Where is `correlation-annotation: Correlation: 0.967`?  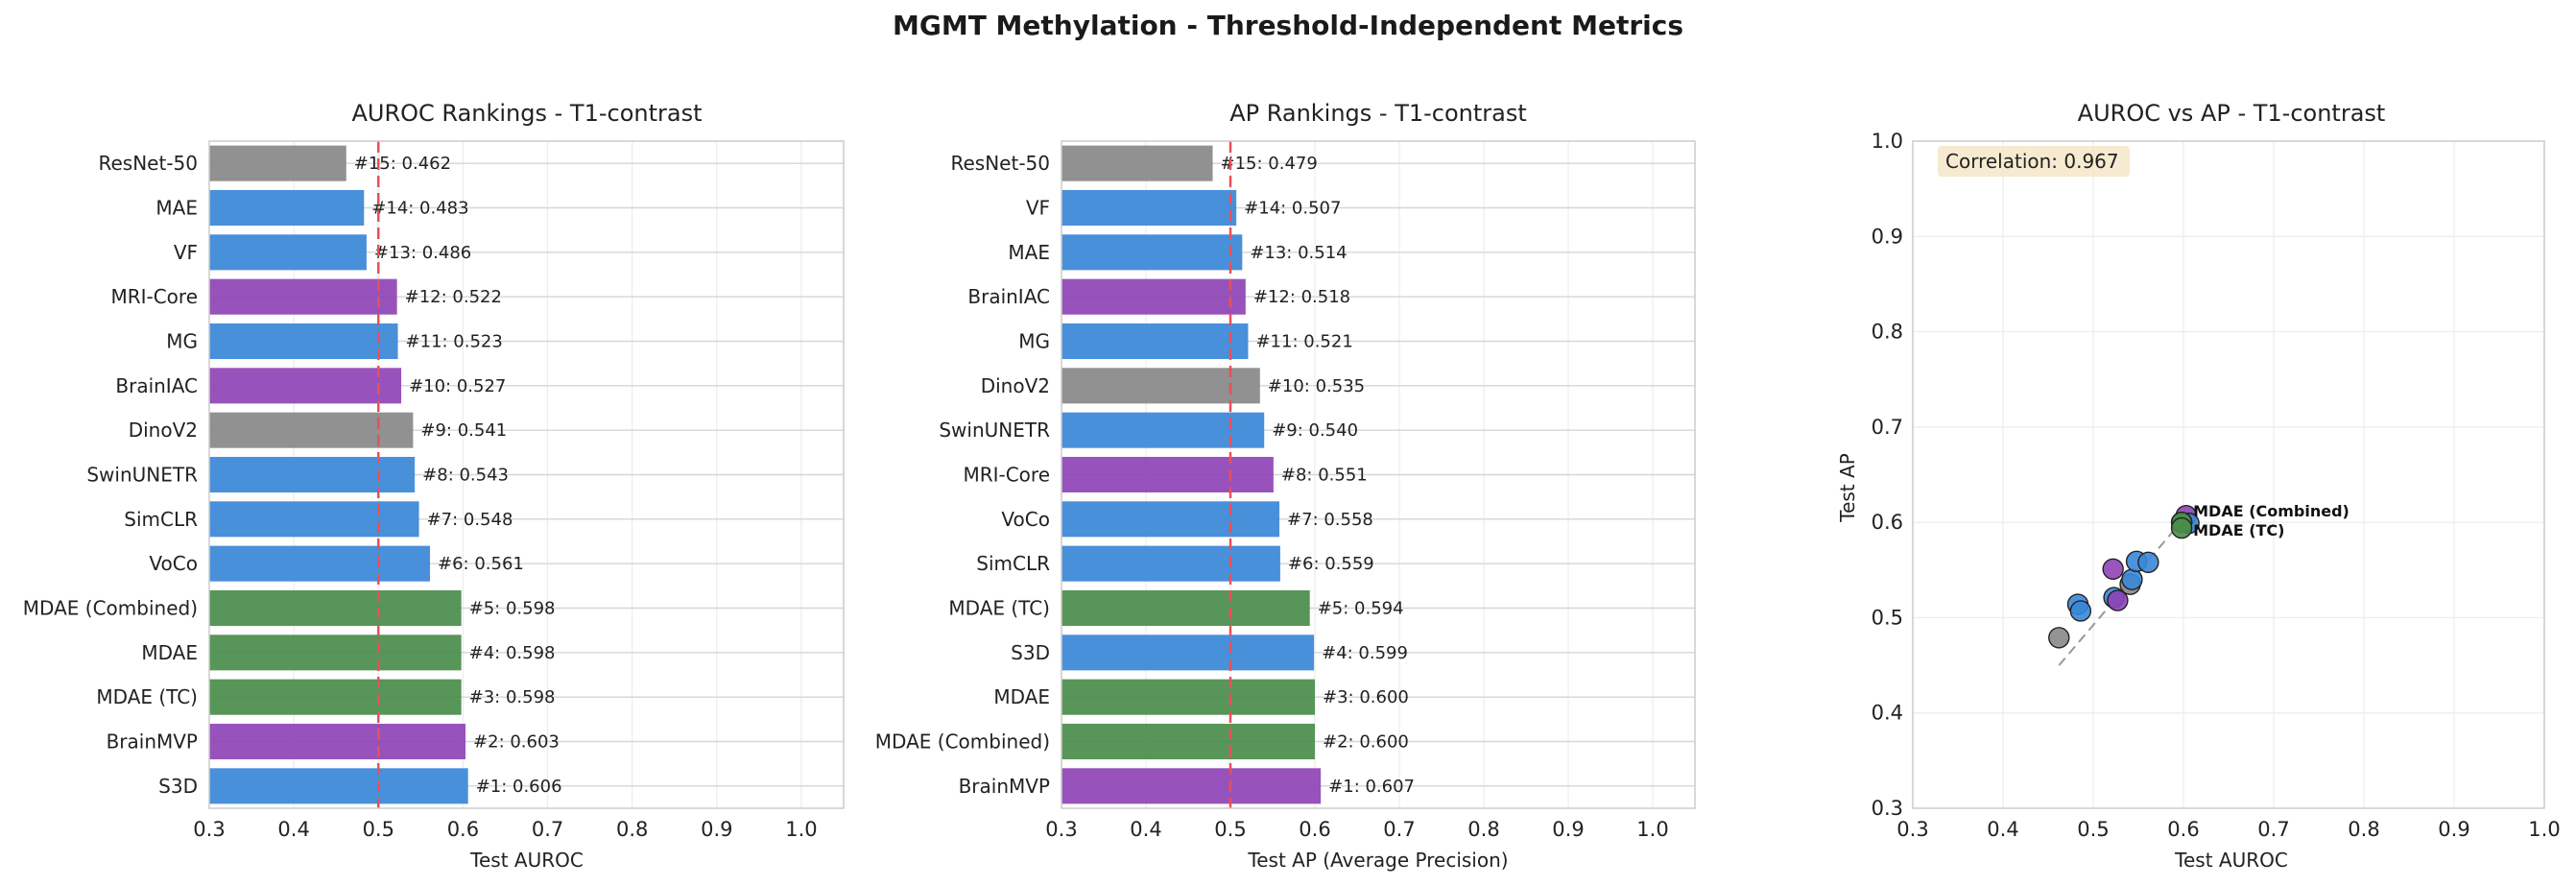
correlation-annotation: Correlation: 0.967 is located at coordinates (2032, 161).